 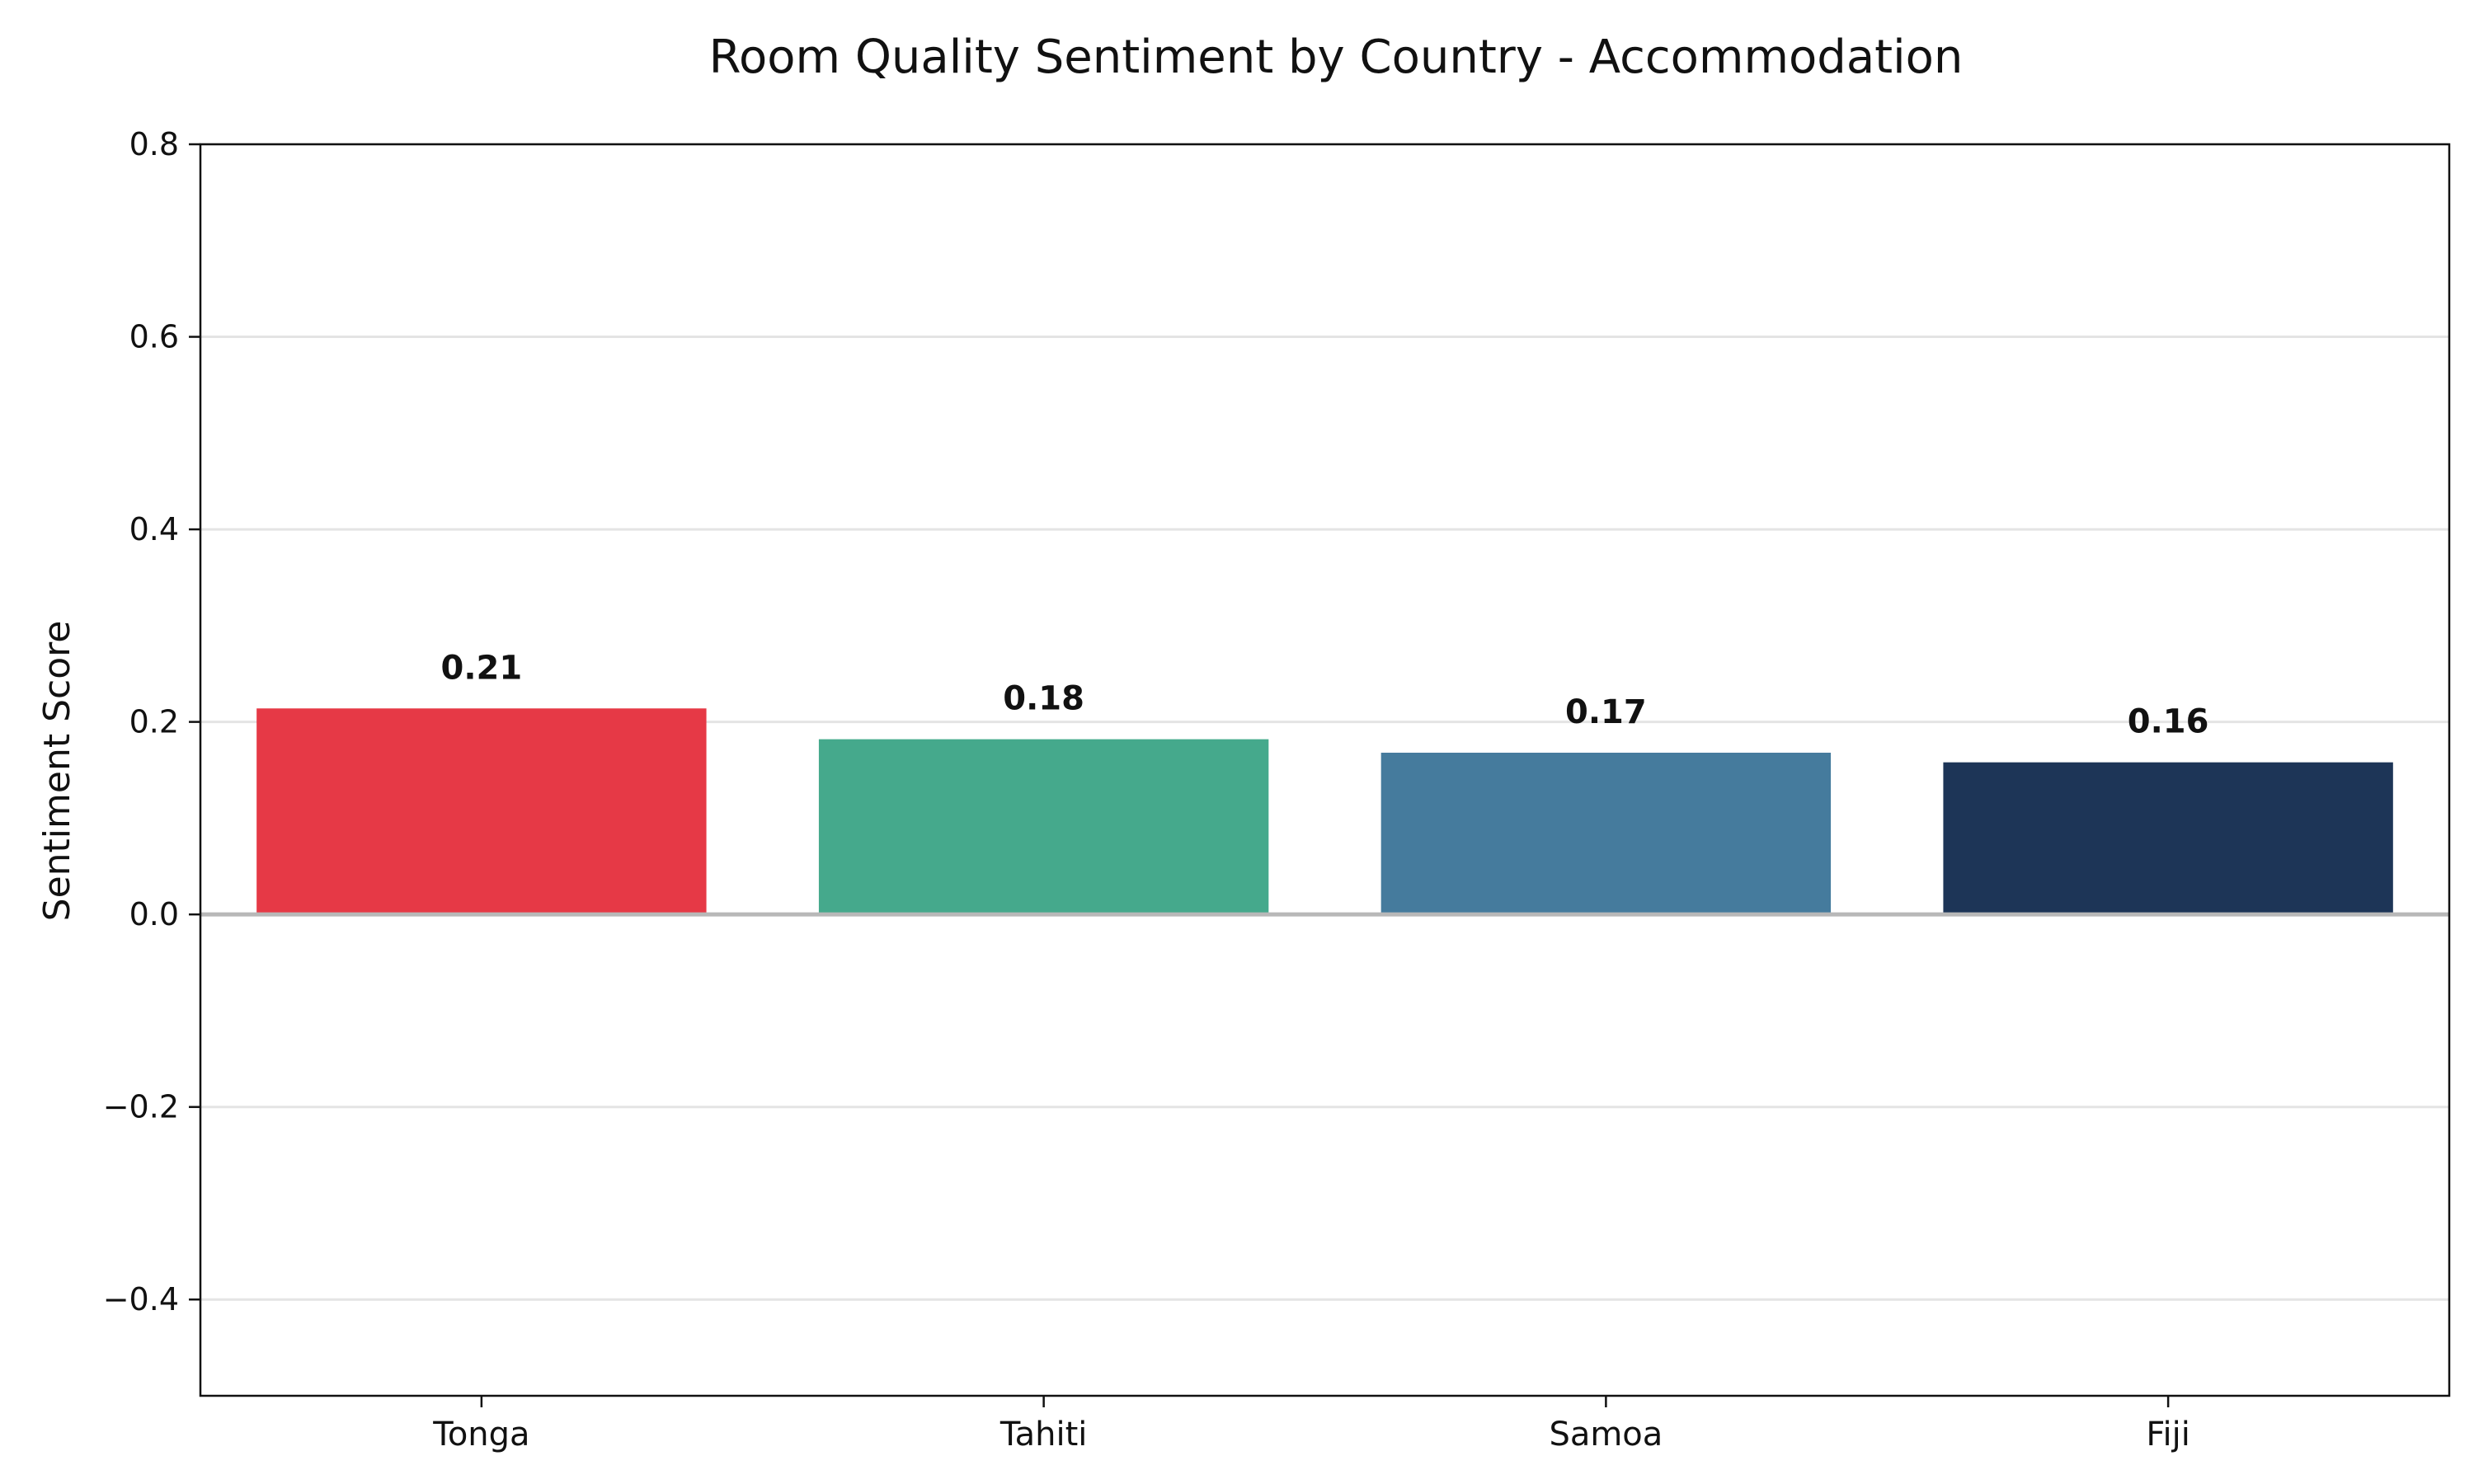 What do you see at coordinates (1043, 1434) in the screenshot?
I see `x-tick-label: Tahiti` at bounding box center [1043, 1434].